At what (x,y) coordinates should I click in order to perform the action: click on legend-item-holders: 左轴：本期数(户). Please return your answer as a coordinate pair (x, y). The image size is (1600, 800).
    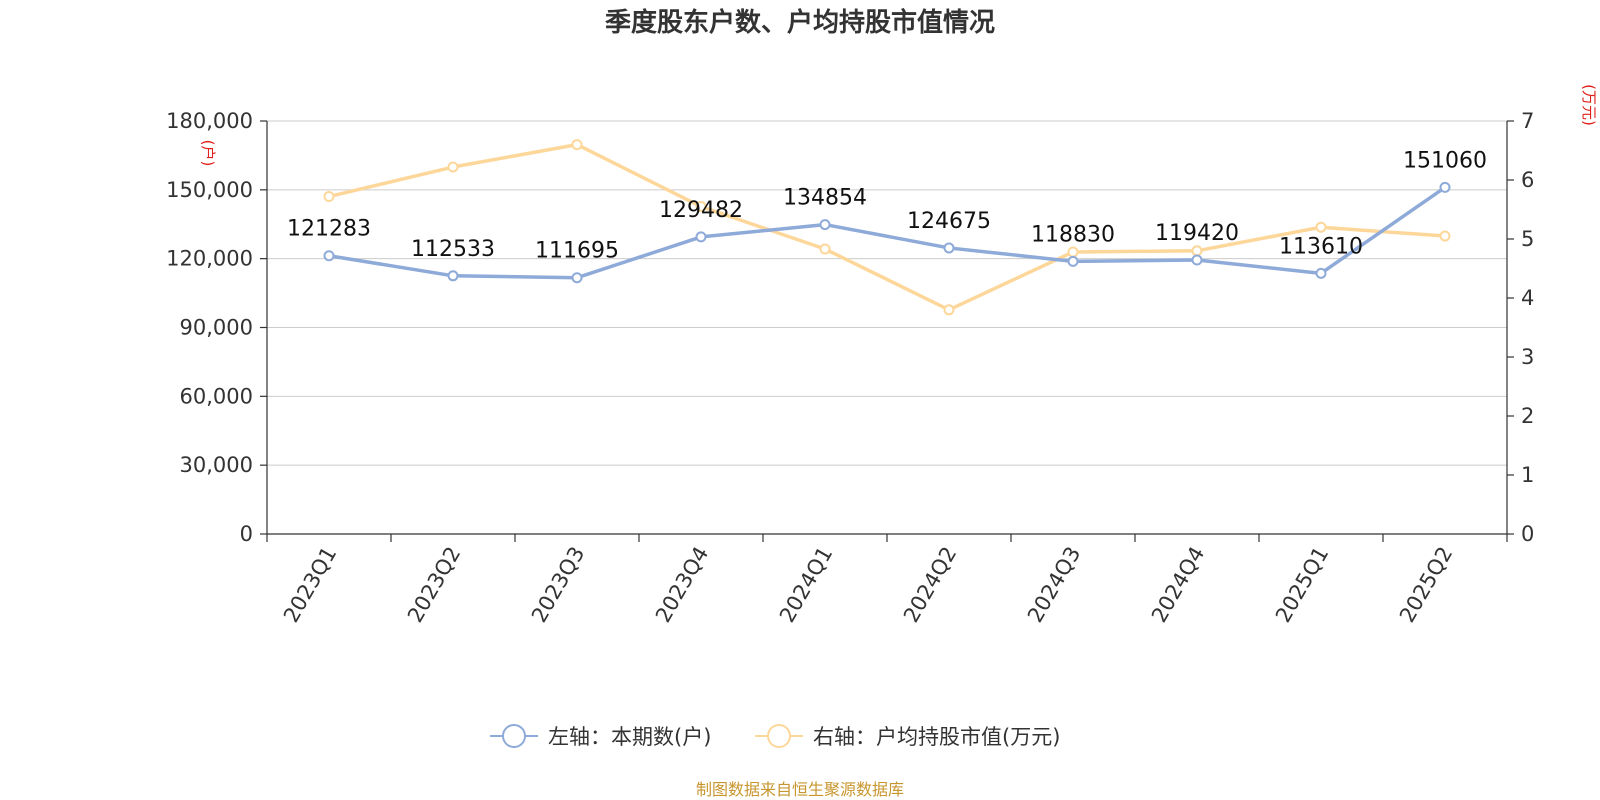
    Looking at the image, I should click on (600, 736).